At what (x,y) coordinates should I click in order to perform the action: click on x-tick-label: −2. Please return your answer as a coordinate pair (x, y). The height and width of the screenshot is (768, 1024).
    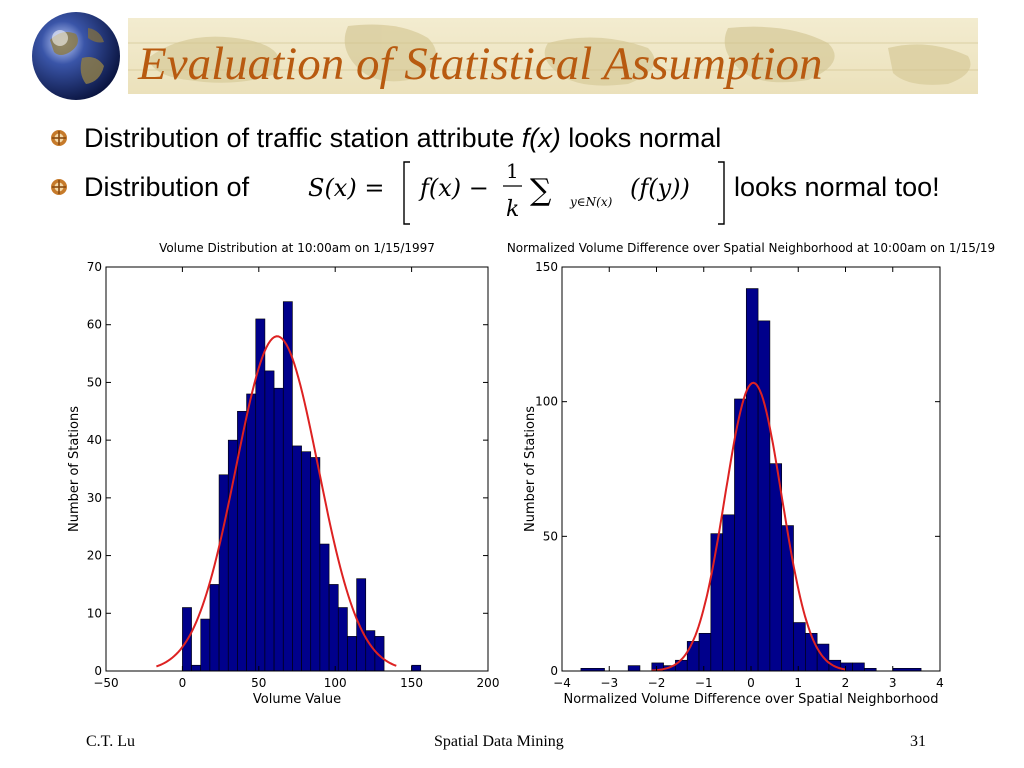
    Looking at the image, I should click on (657, 683).